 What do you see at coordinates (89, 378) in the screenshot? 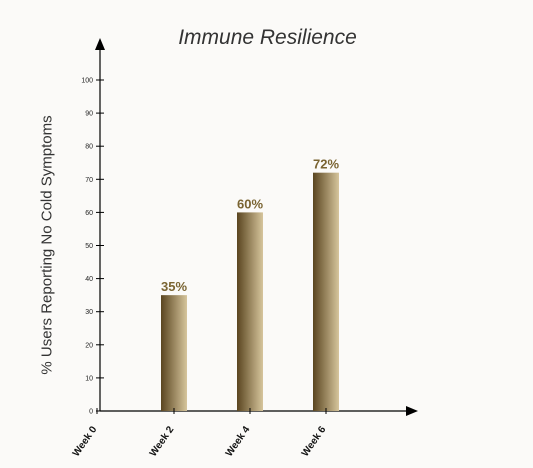
I see `y-tick-label: 10` at bounding box center [89, 378].